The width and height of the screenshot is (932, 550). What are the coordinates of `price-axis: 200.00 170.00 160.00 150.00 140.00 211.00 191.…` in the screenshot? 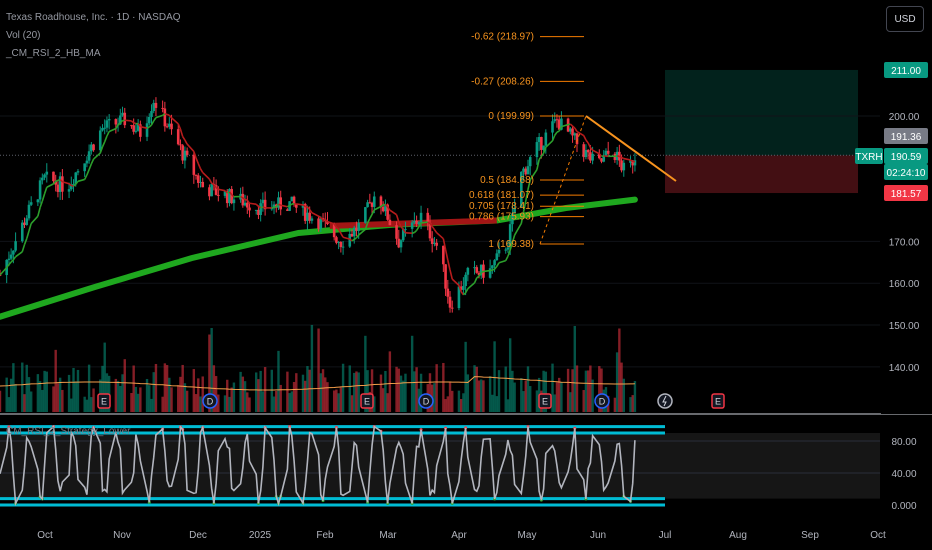 It's located at (893, 207).